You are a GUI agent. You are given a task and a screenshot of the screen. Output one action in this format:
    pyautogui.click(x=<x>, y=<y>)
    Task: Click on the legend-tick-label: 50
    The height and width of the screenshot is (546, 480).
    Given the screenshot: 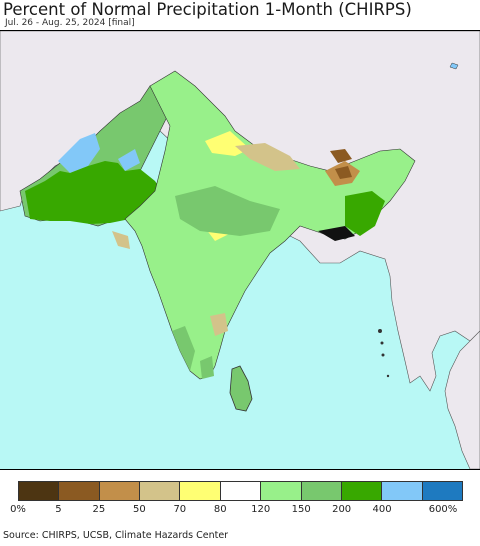 What is the action you would take?
    pyautogui.click(x=139, y=509)
    